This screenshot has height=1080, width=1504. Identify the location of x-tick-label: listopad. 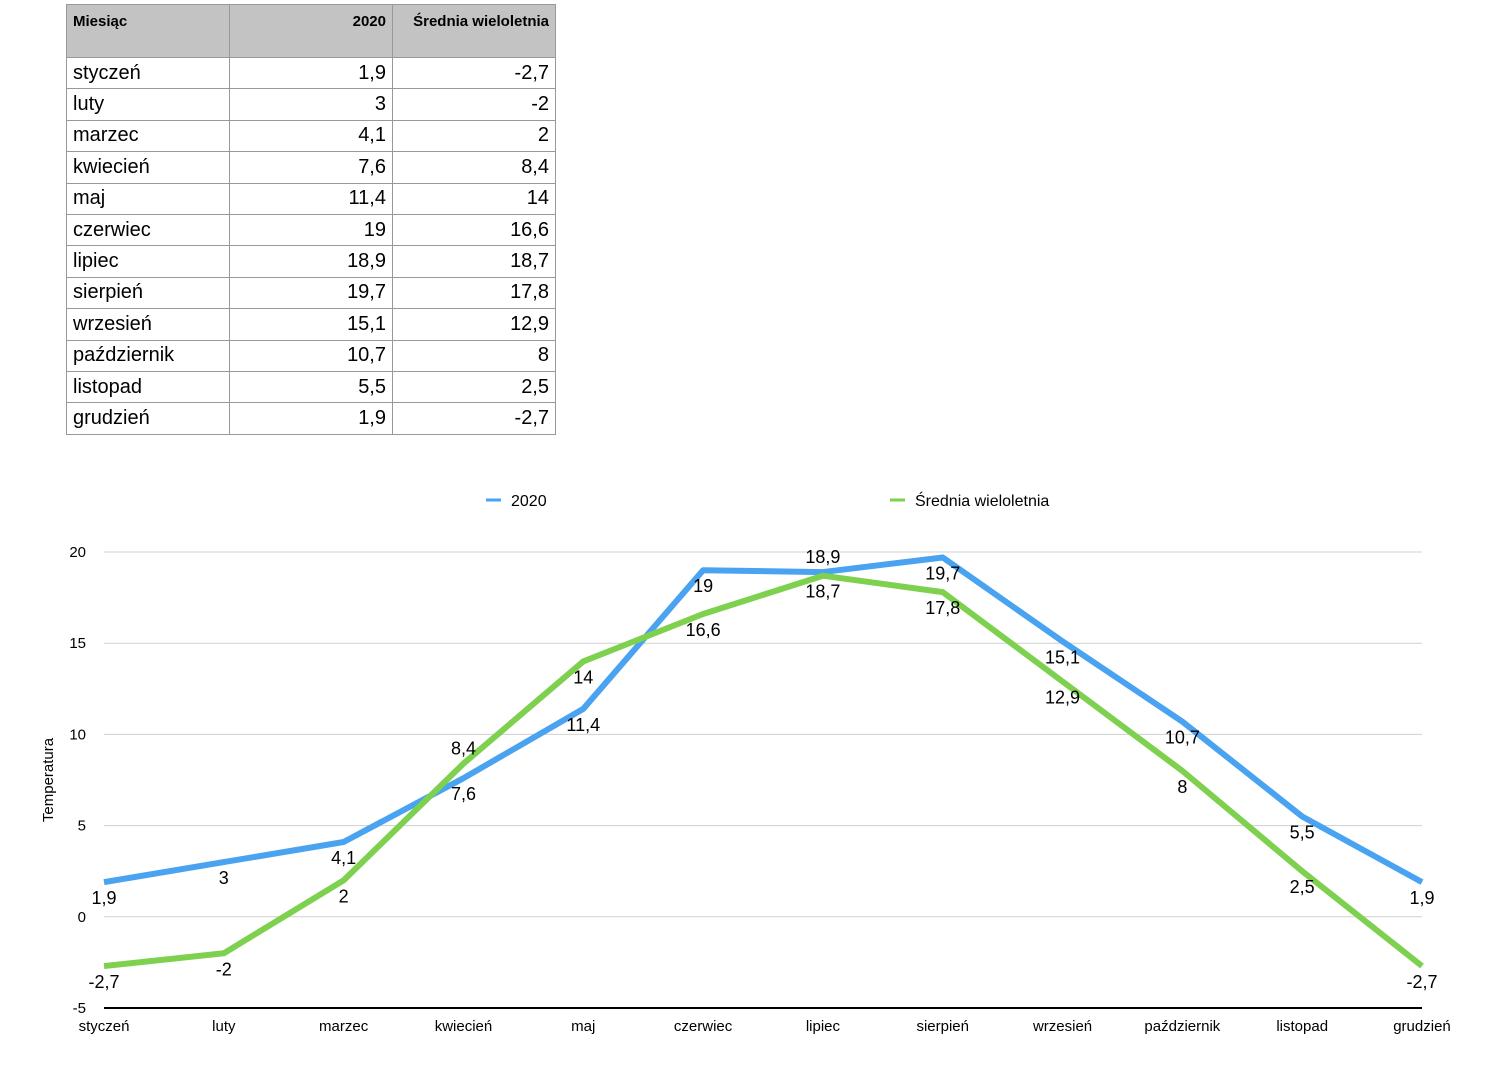
(1302, 1026).